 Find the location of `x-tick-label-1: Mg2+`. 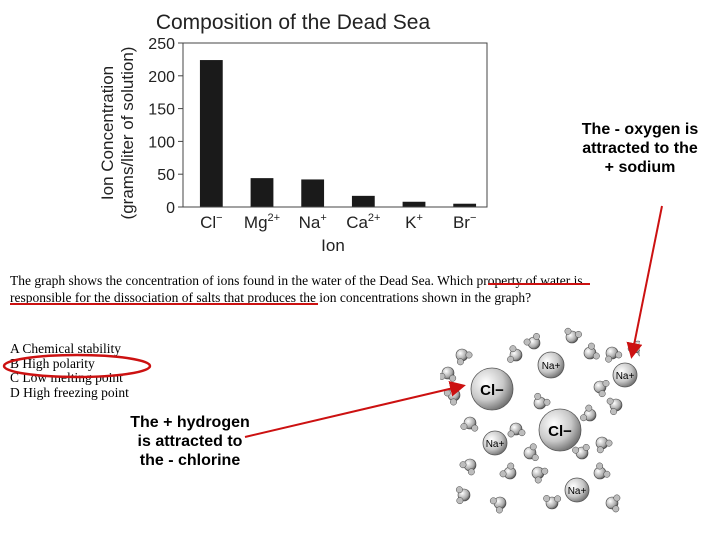

x-tick-label-1: Mg2+ is located at coordinates (262, 222).